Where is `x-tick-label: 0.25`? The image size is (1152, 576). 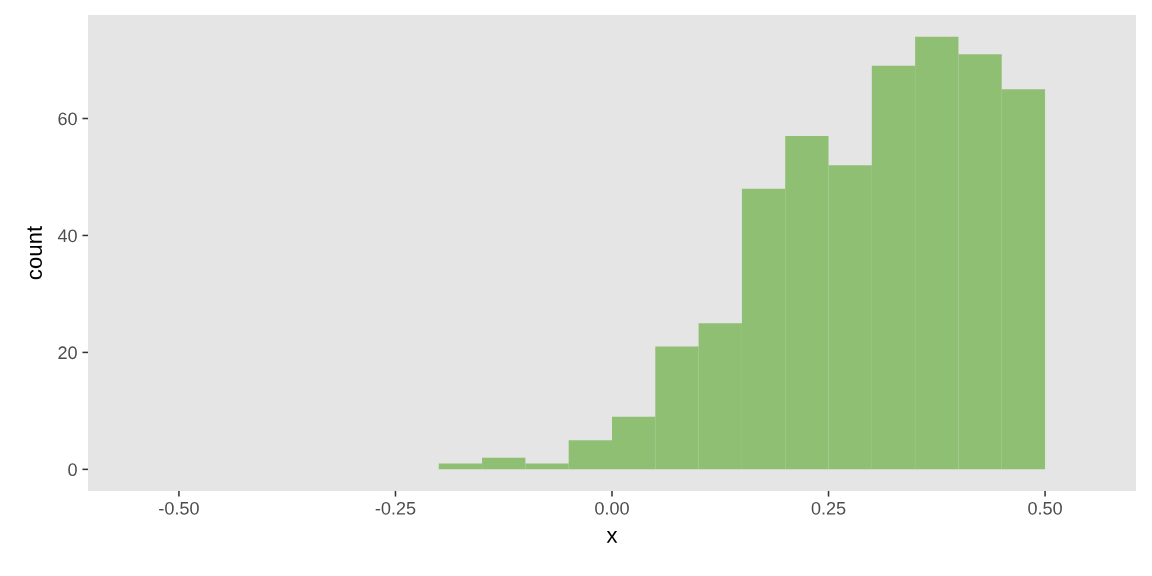
x-tick-label: 0.25 is located at coordinates (828, 508).